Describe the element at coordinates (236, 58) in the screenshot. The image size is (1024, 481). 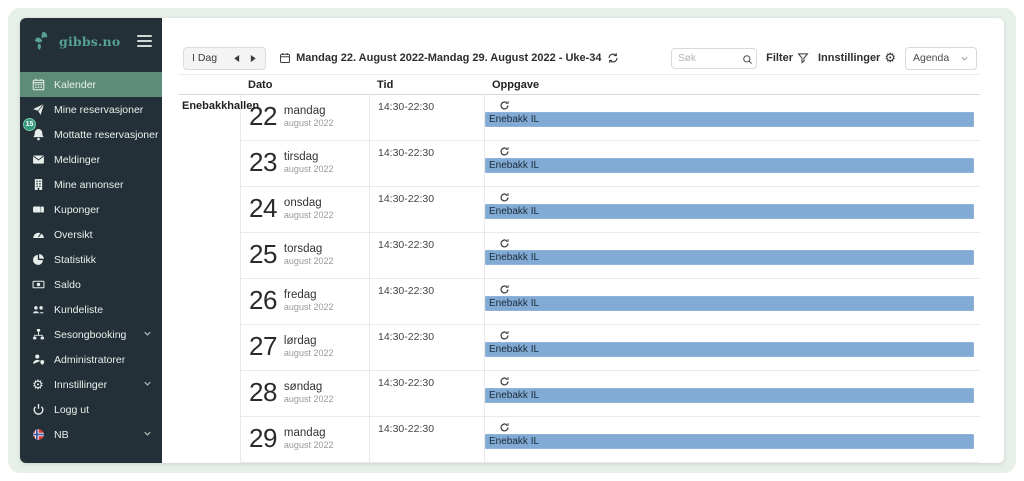
I see `prev-arrow-icon` at that location.